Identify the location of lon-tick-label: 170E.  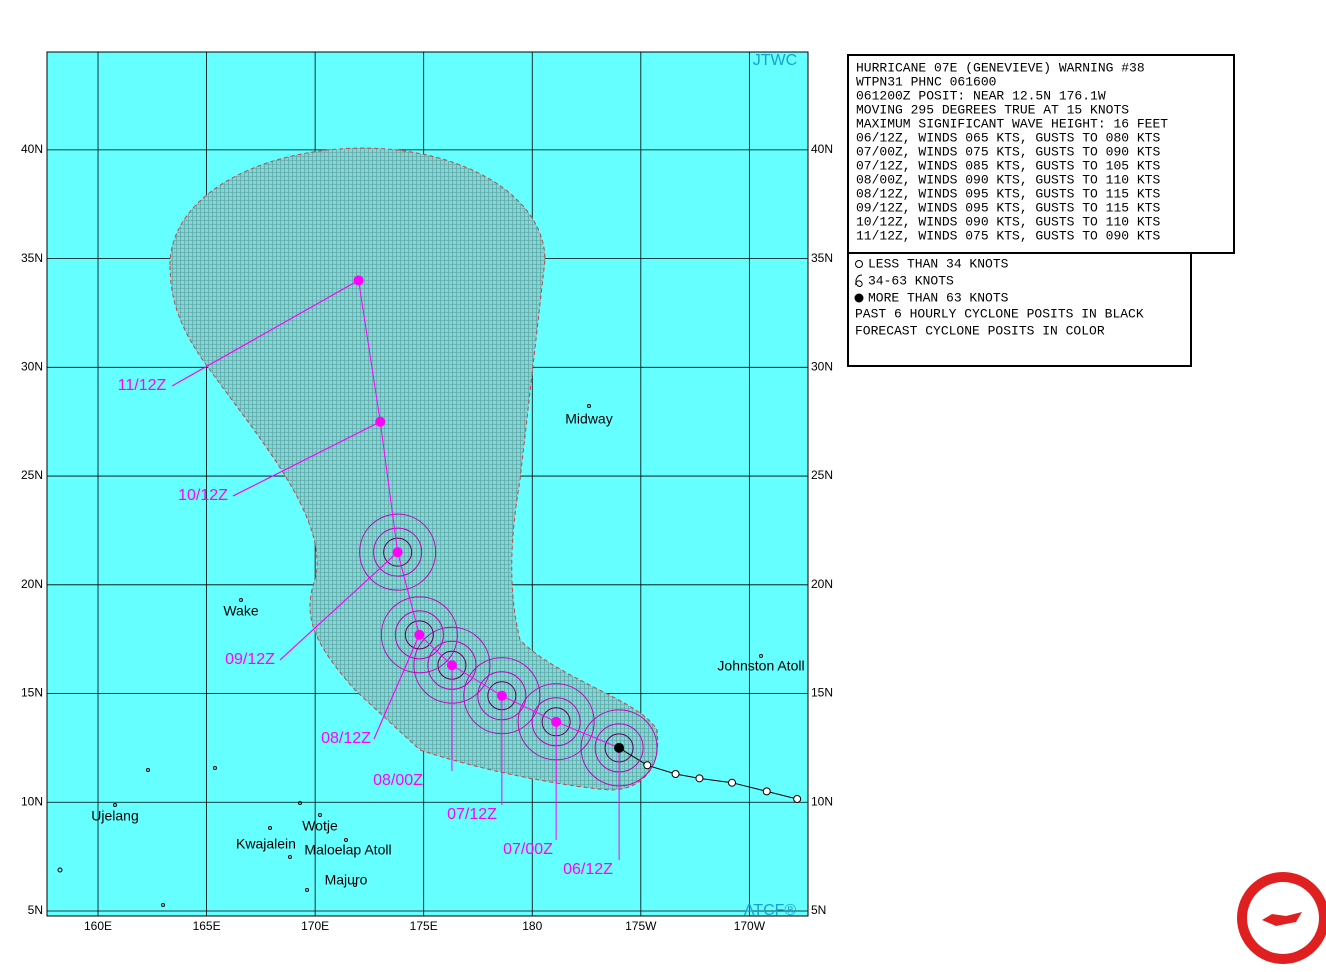
(315, 926).